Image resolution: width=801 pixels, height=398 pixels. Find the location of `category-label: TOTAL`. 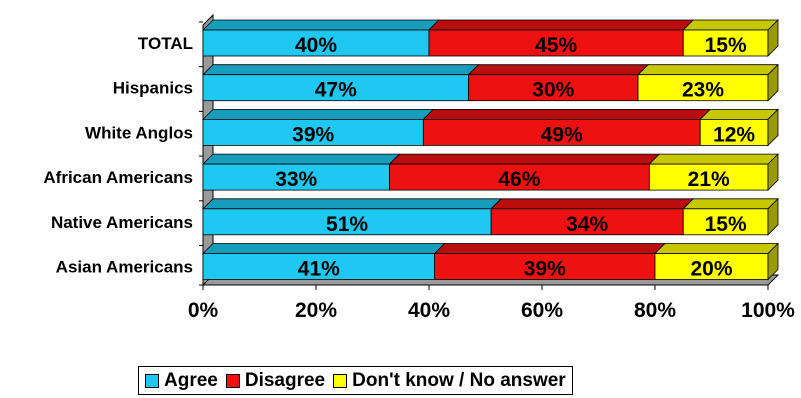

category-label: TOTAL is located at coordinates (165, 43).